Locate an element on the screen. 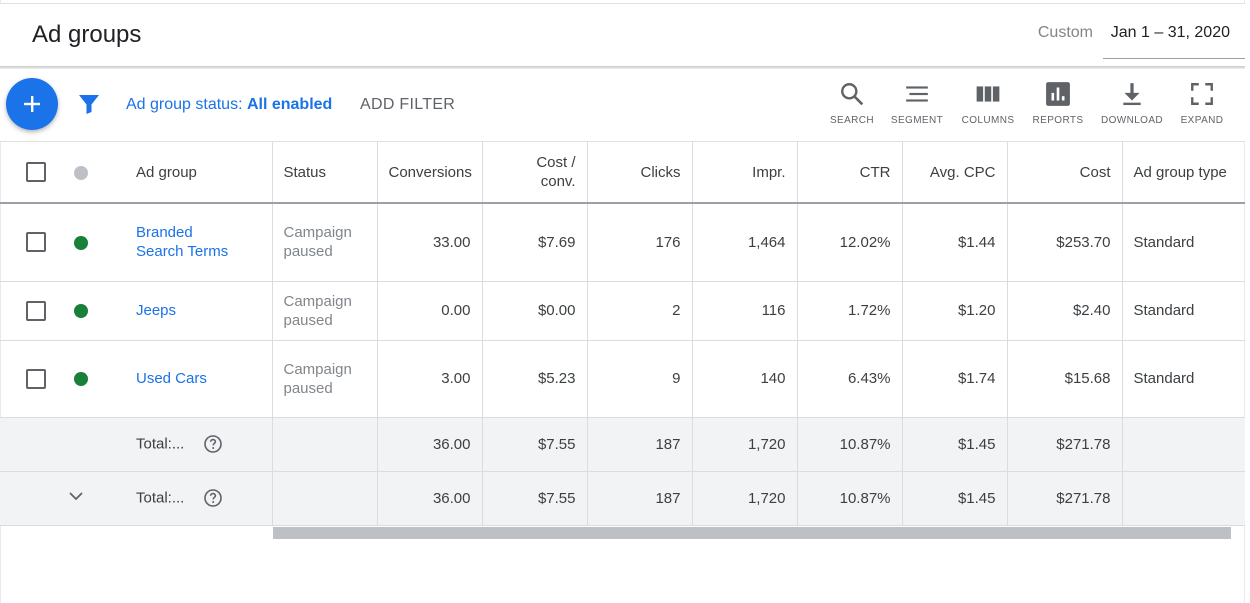 The height and width of the screenshot is (603, 1250). ad-group-name-line2: Search Terms is located at coordinates (182, 252).